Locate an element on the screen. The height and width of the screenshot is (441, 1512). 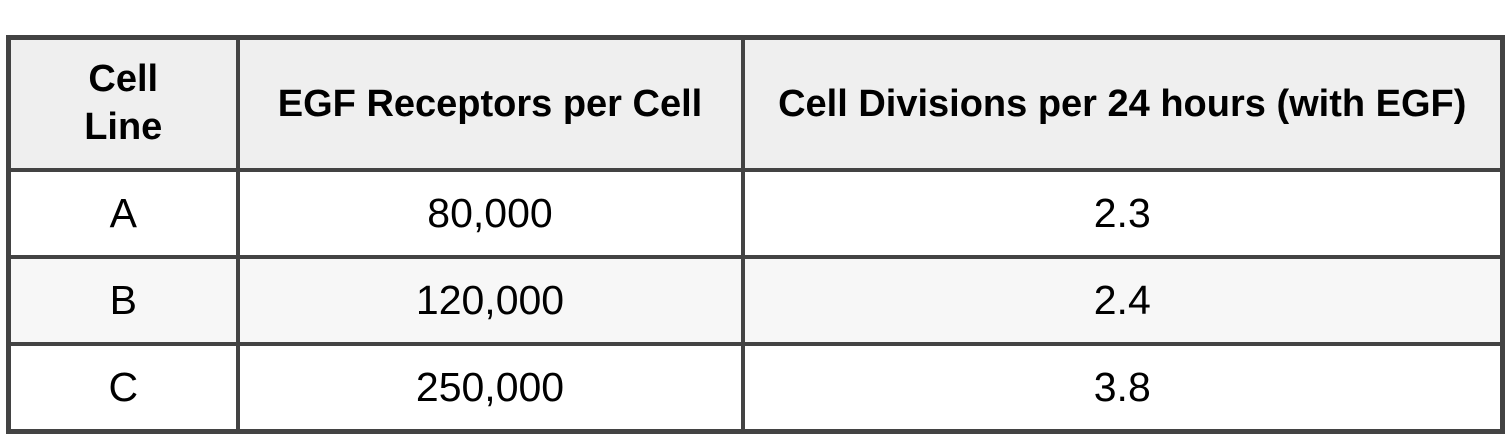
header-cell-divisions-label: Cell Divisions per 24 hours (with EGF) is located at coordinates (1122, 103).